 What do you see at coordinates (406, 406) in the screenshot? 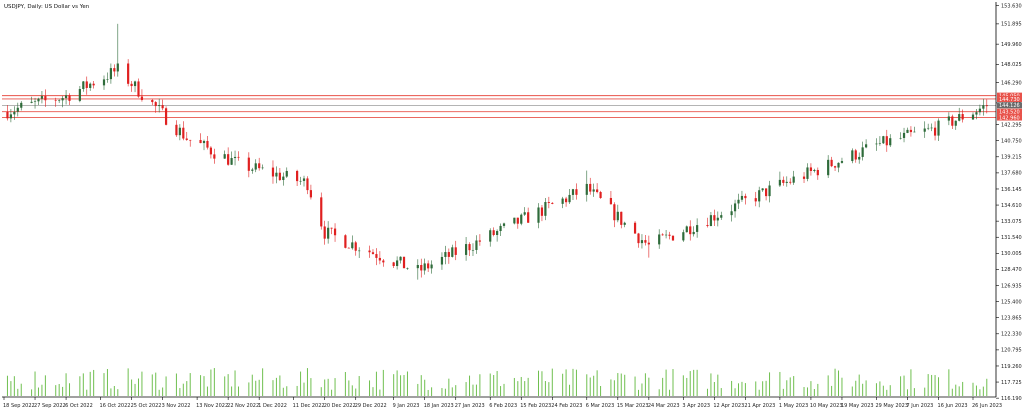
I see `x-tick-label: 9 Jan 2023` at bounding box center [406, 406].